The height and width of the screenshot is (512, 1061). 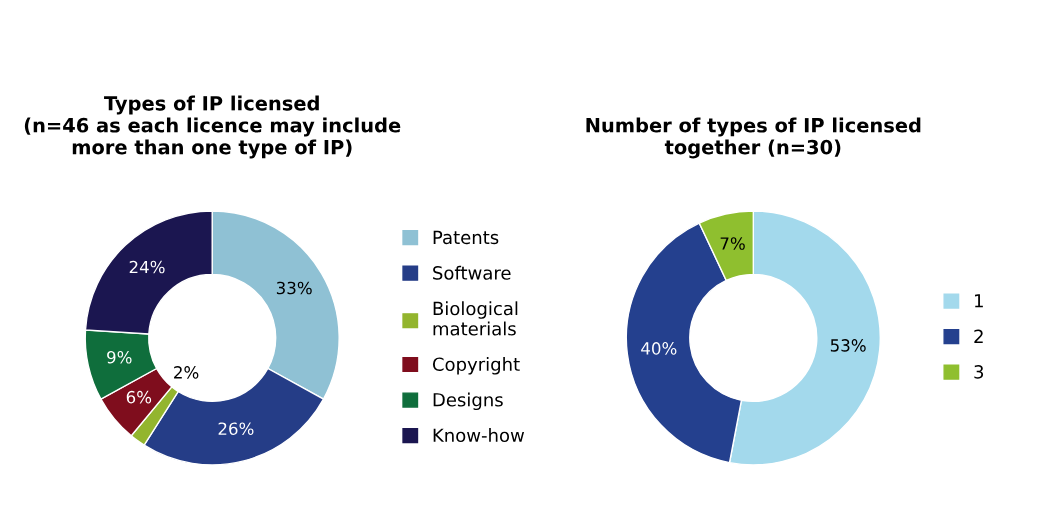 I want to click on legend-label: Designs, so click(x=468, y=401).